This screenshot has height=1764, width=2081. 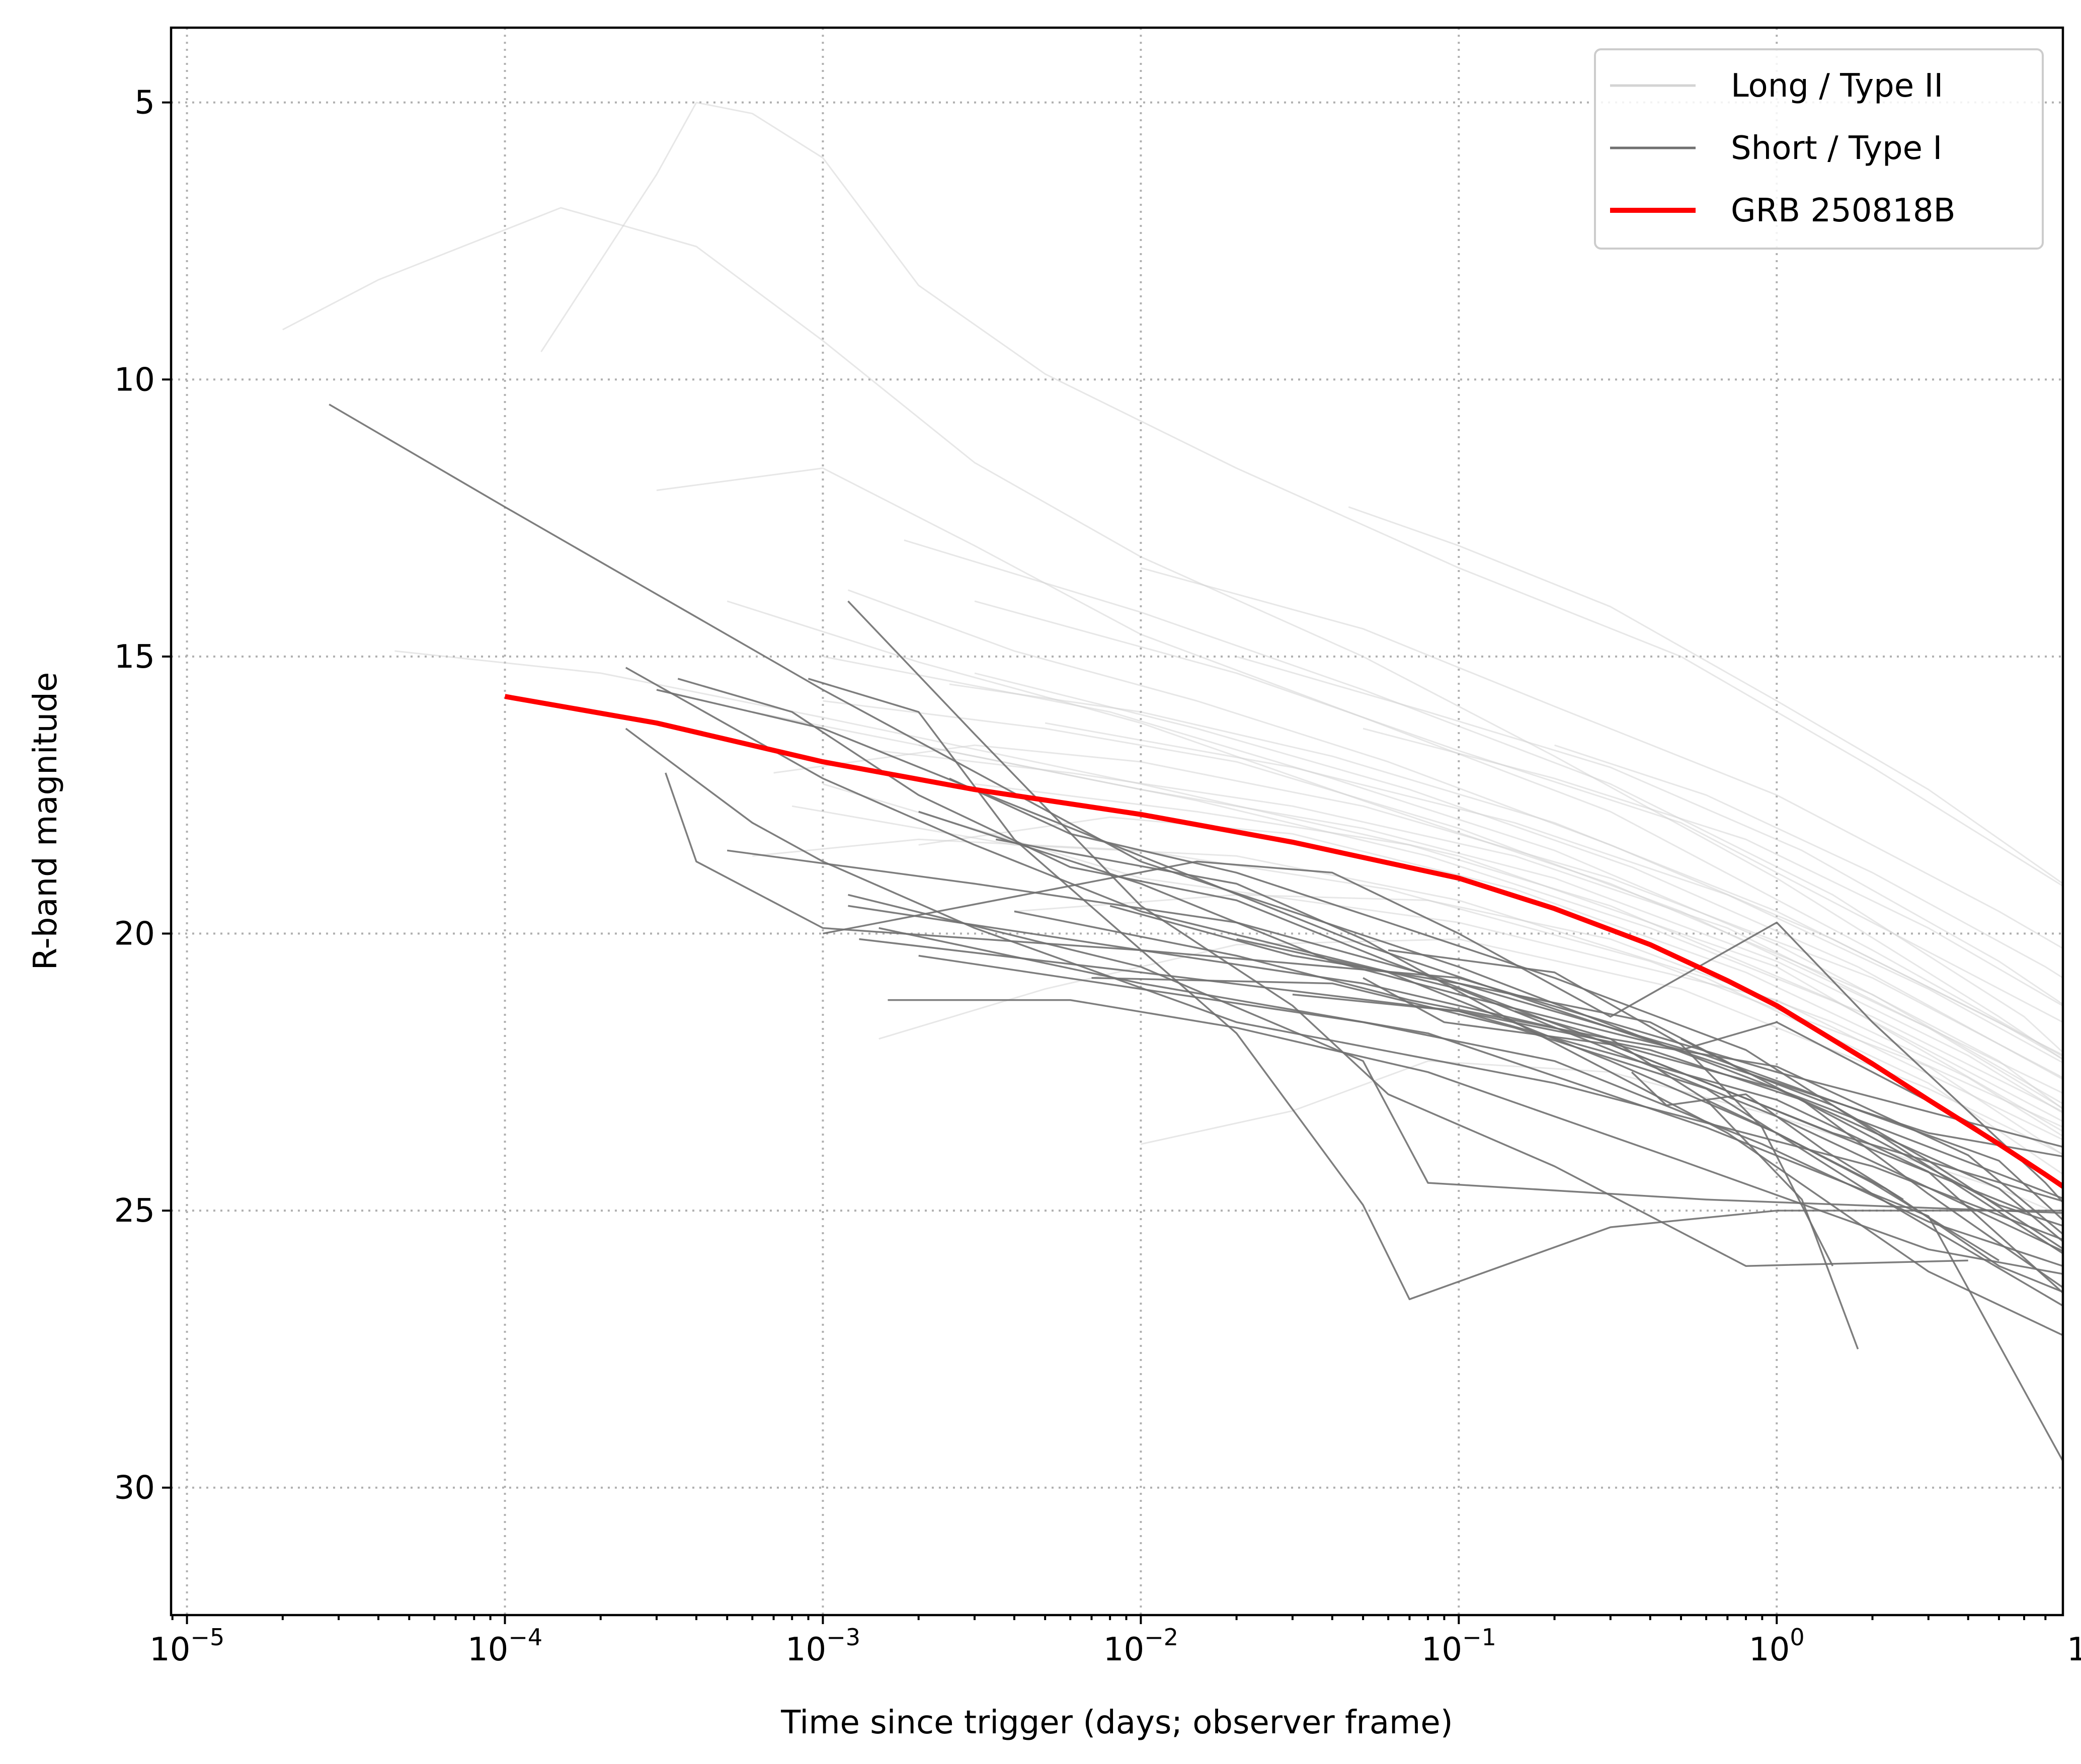 I want to click on x-tick-label: 10⁻⁵, so click(x=186, y=1646).